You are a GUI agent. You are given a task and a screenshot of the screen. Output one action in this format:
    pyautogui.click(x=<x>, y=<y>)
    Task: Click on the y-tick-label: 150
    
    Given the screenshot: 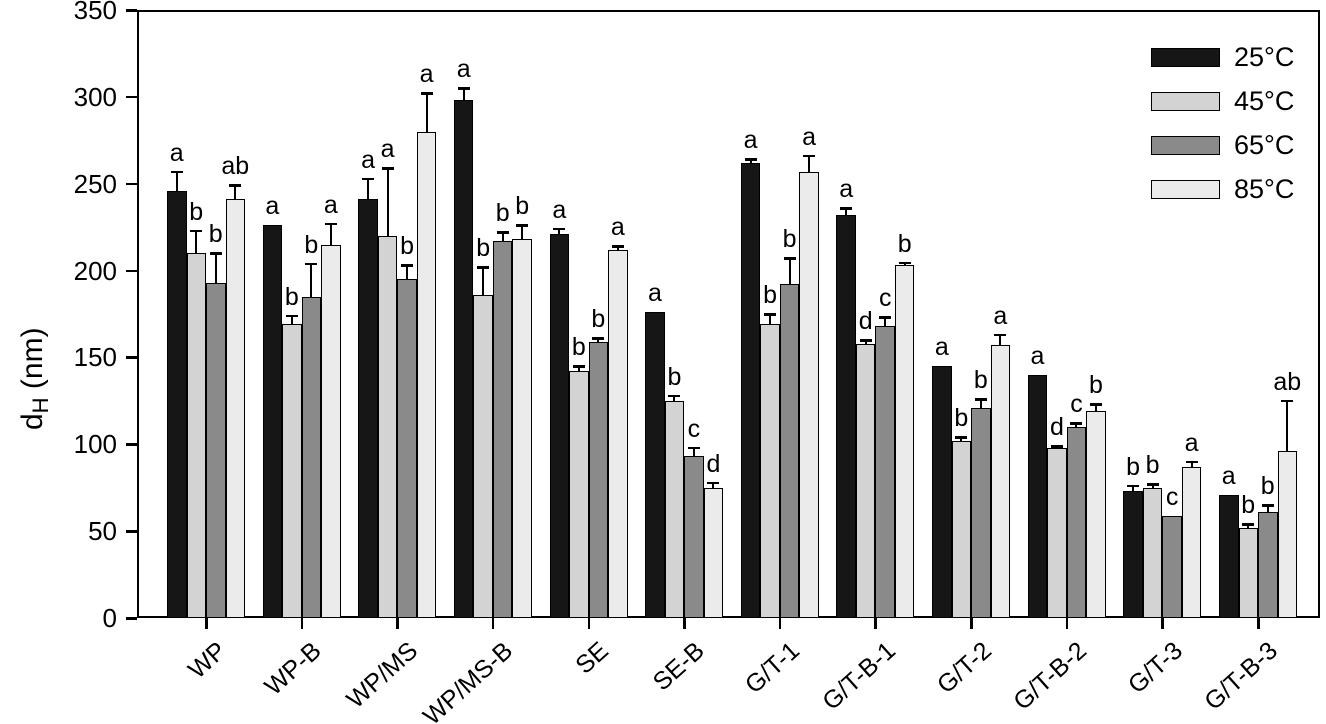 What is the action you would take?
    pyautogui.click(x=95, y=357)
    